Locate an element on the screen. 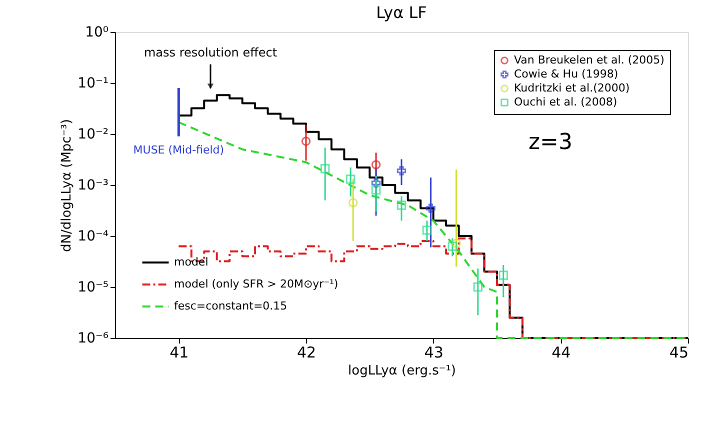  legend-label: model (only SFR > 20M⊙yr⁻¹) is located at coordinates (256, 284).